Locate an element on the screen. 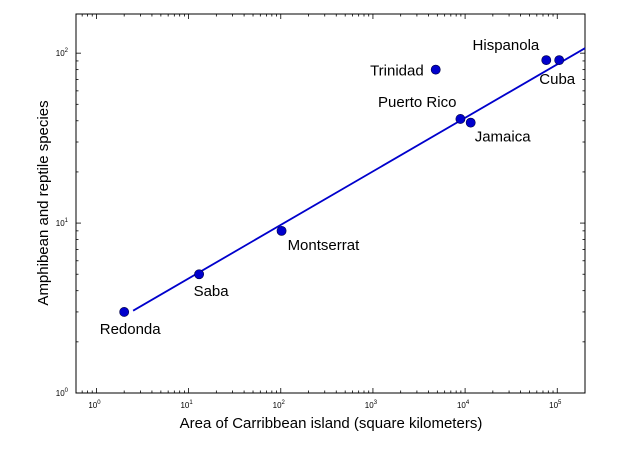 Image resolution: width=620 pixels, height=453 pixels. point-label: Jamaica is located at coordinates (503, 137).